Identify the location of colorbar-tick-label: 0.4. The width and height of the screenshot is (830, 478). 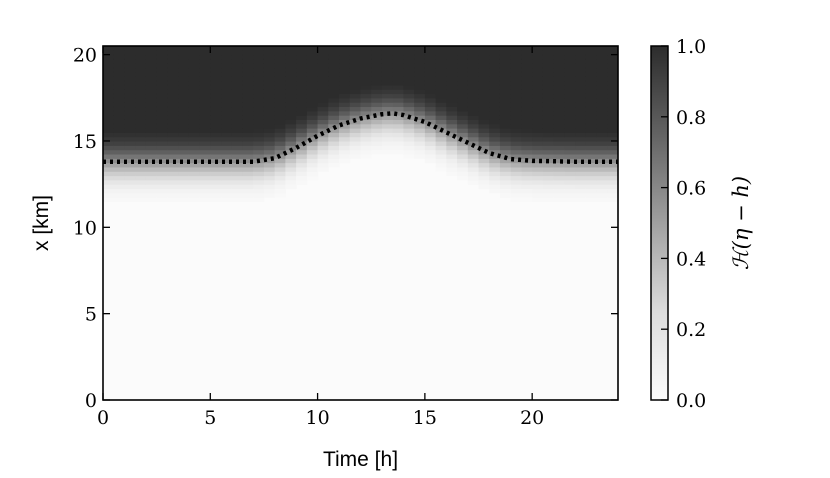
(691, 259).